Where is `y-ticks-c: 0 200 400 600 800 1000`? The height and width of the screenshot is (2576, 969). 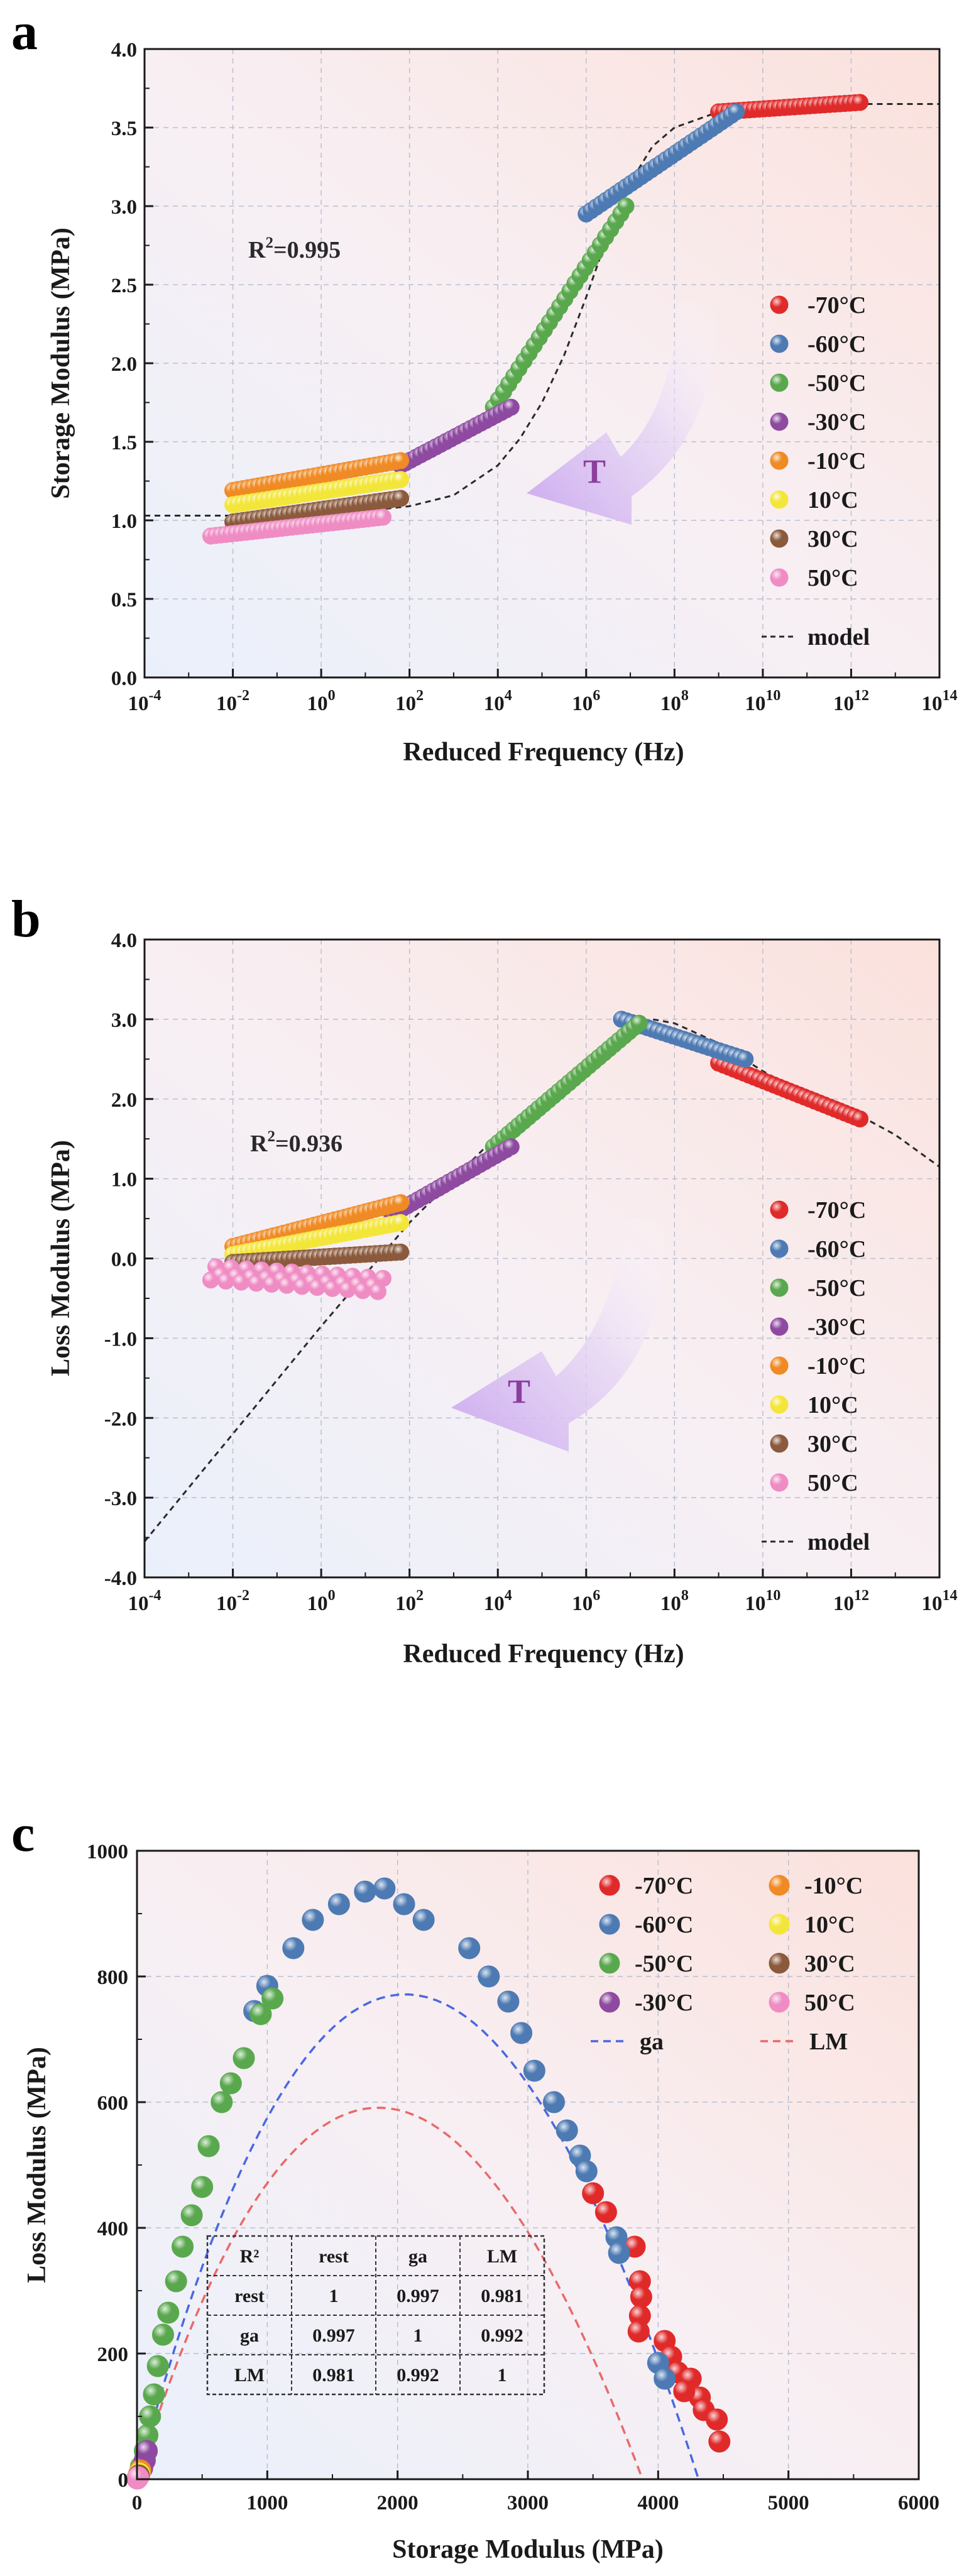
y-ticks-c: 0 200 400 600 800 1000 is located at coordinates (116, 2166).